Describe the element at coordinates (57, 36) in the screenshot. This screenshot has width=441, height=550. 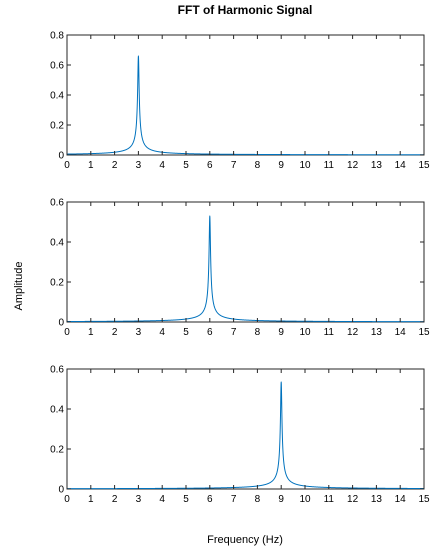
I see `y-tick-label: 0.8` at that location.